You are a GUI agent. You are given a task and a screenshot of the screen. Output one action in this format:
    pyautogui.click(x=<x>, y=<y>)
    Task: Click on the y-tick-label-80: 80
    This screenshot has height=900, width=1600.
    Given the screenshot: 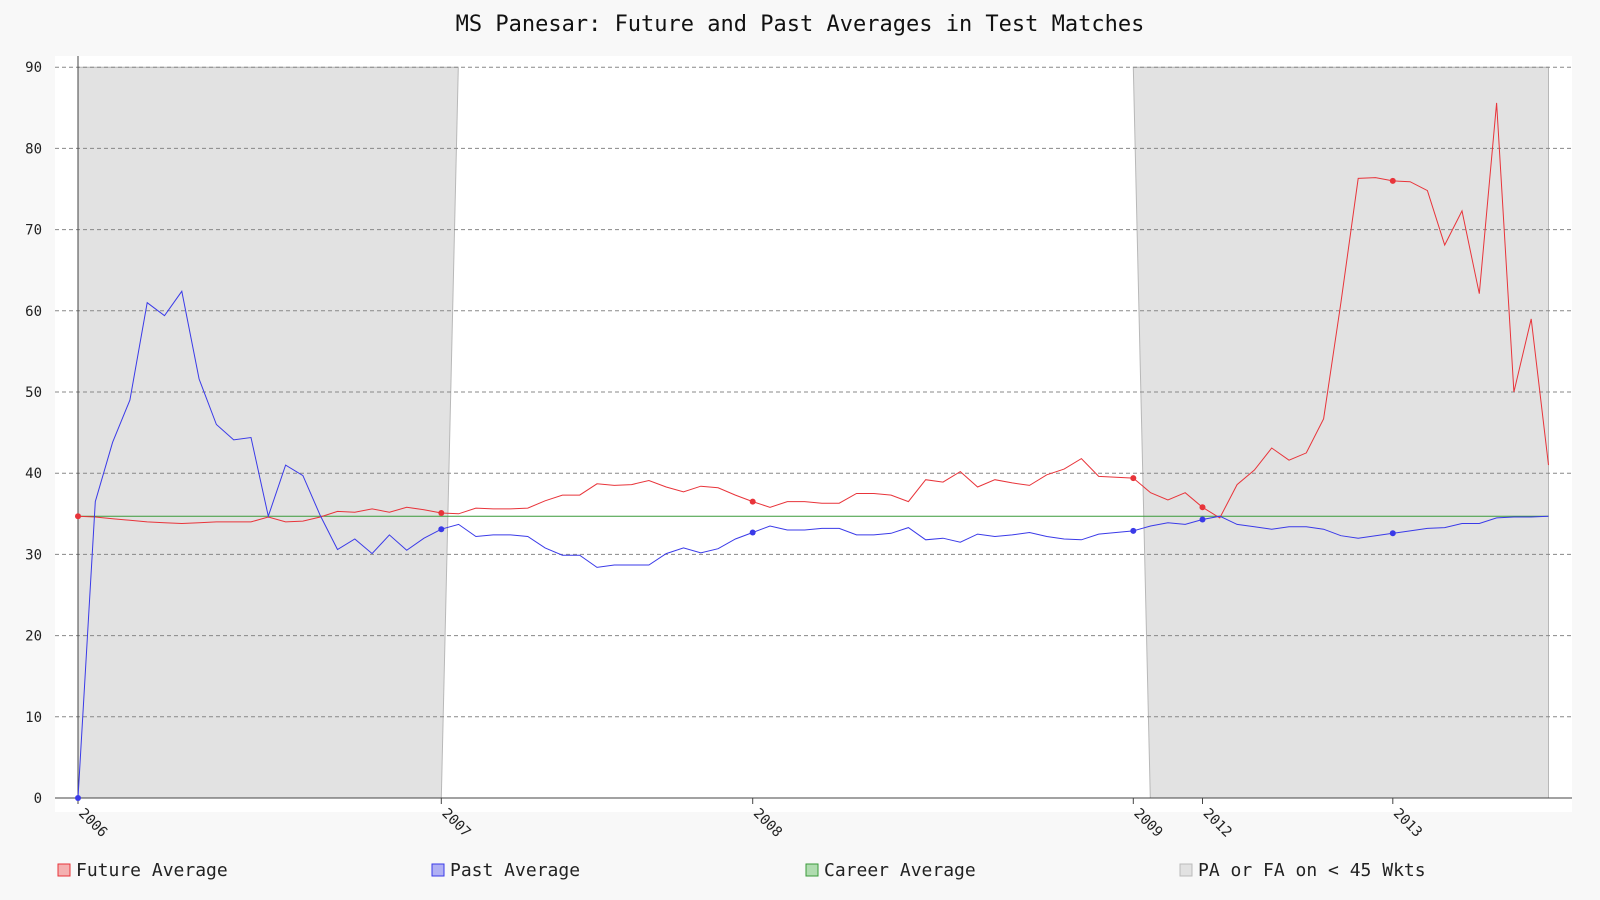 What is the action you would take?
    pyautogui.click(x=33, y=149)
    